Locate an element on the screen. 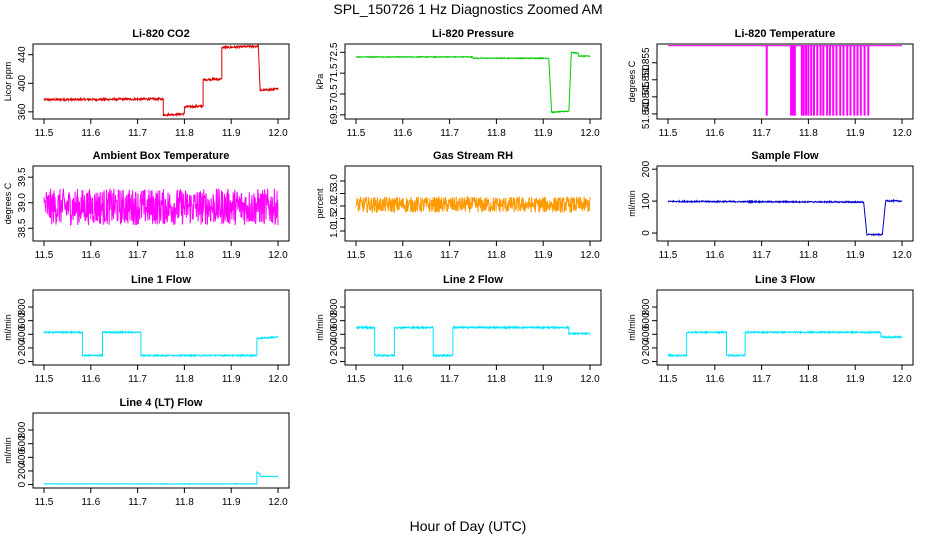 Image resolution: width=936 pixels, height=540 pixels. y-tick-label: 100 is located at coordinates (646, 200).